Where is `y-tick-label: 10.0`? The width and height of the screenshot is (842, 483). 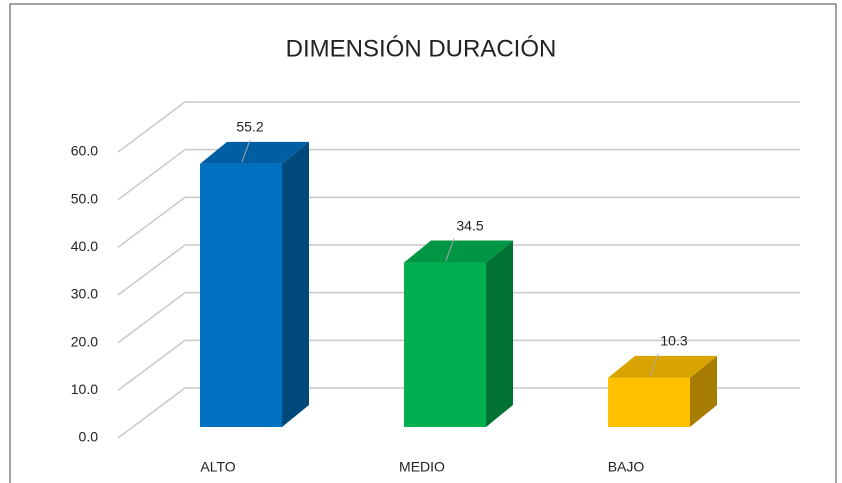
y-tick-label: 10.0 is located at coordinates (84, 389).